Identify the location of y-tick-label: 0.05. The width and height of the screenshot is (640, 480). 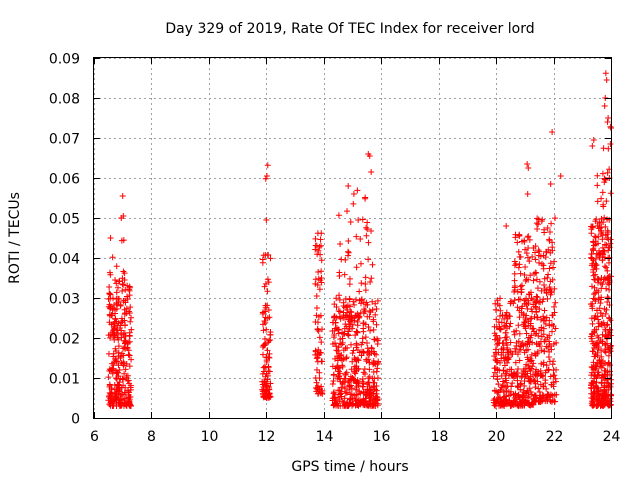
(64, 220).